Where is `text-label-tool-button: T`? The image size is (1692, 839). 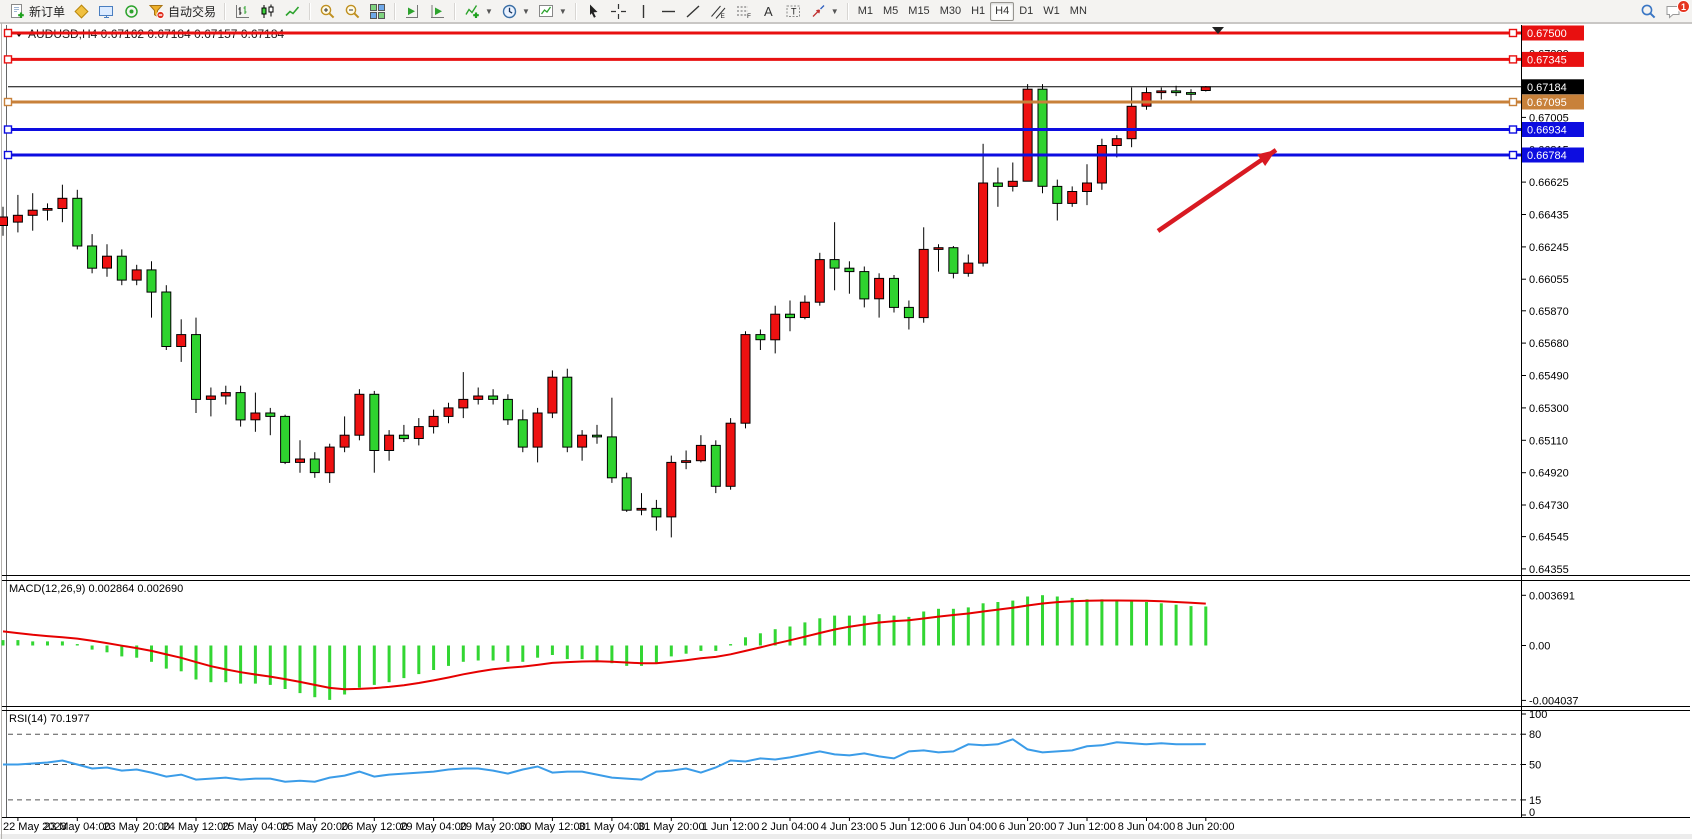
text-label-tool-button: T is located at coordinates (793, 11).